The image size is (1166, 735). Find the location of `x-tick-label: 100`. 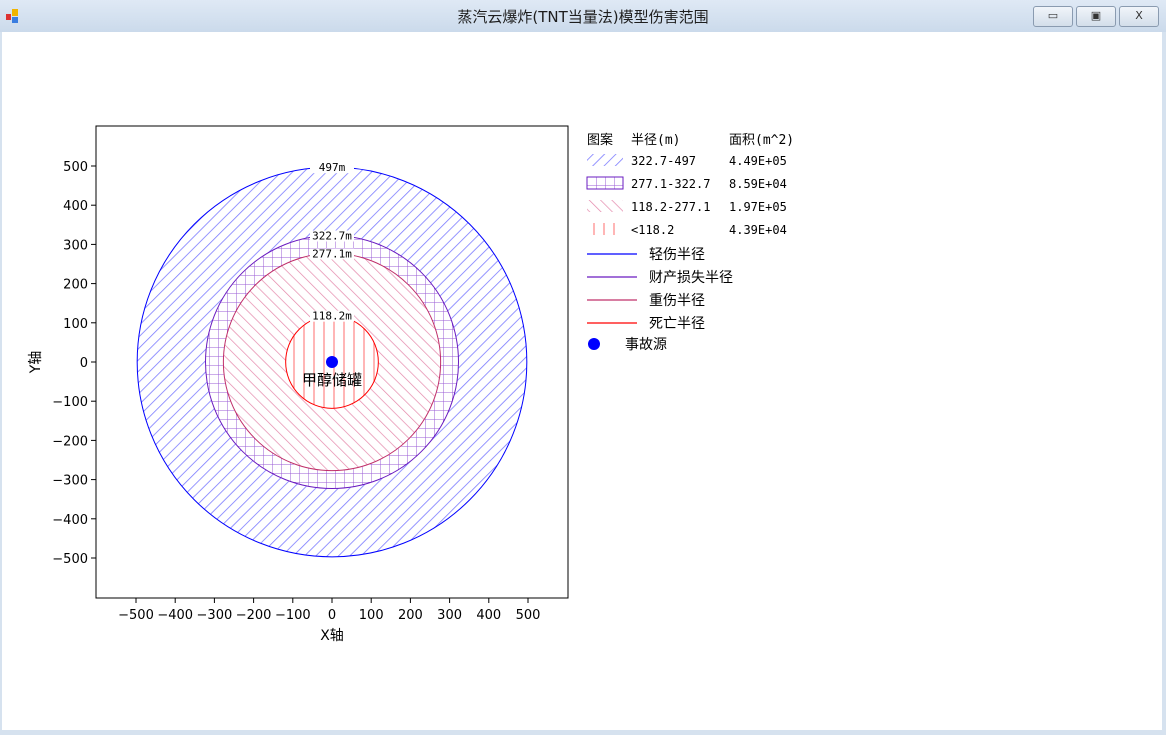

x-tick-label: 100 is located at coordinates (371, 615).